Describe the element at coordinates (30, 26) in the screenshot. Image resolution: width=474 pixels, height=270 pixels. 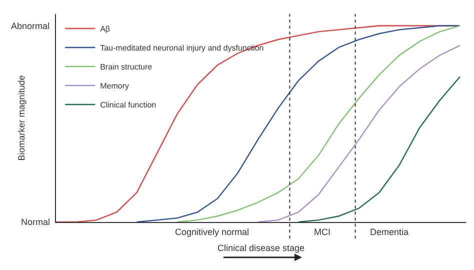
I see `text: Abnormal` at that location.